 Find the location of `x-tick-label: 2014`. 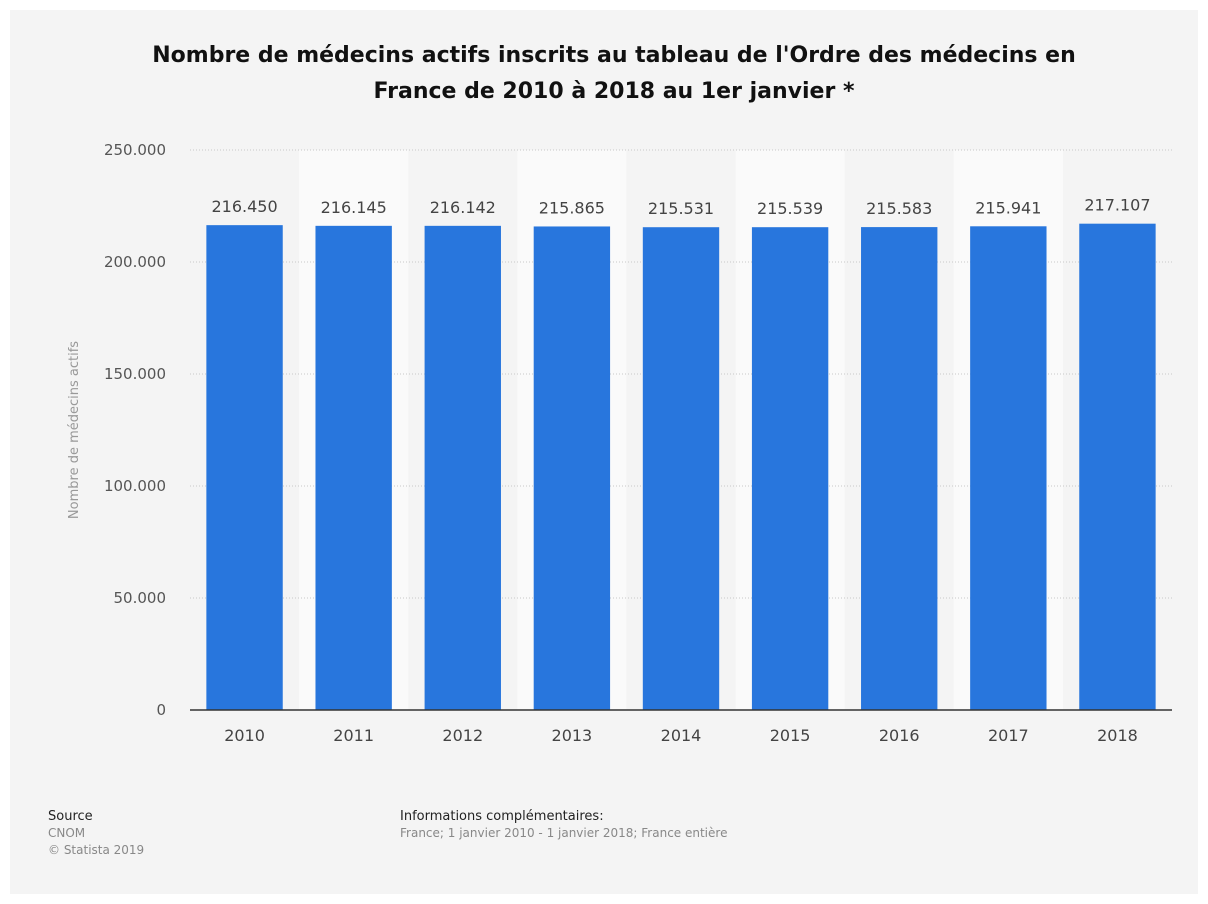

x-tick-label: 2014 is located at coordinates (681, 735).